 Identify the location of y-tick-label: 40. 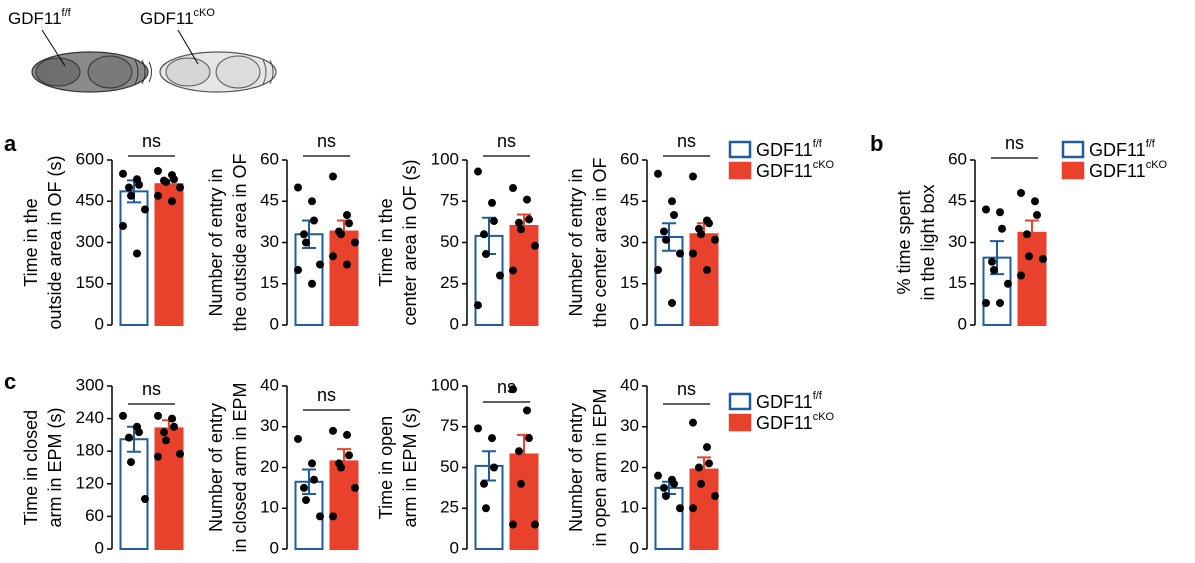
(269, 384).